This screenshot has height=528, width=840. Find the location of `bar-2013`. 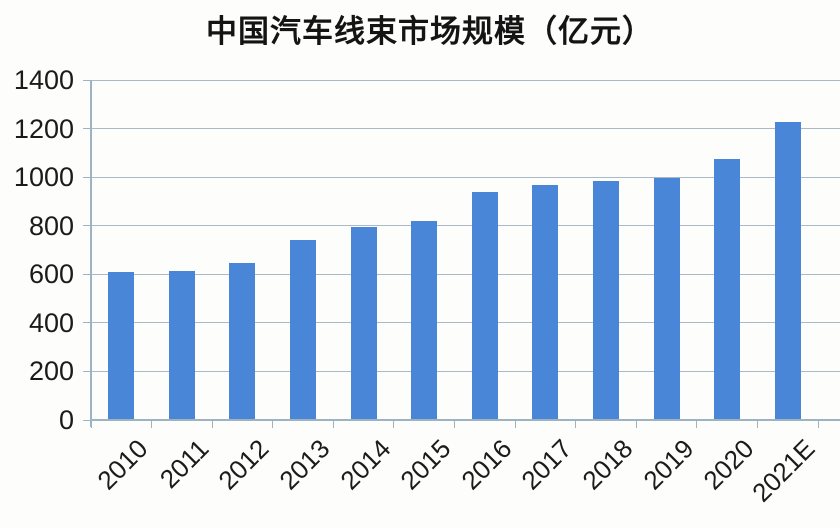

bar-2013 is located at coordinates (303, 329).